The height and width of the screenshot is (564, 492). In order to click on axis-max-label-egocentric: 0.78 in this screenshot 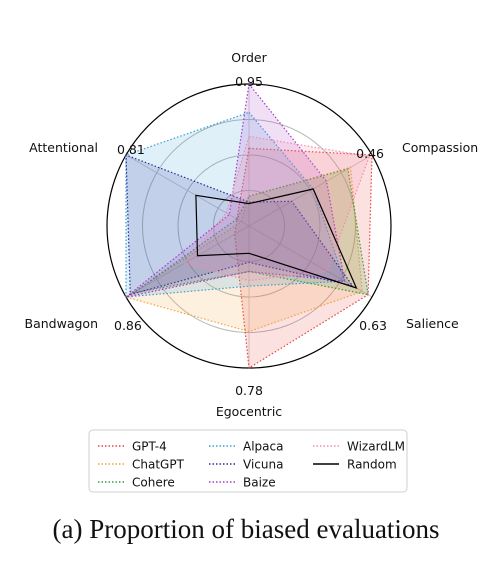, I will do `click(249, 390)`.